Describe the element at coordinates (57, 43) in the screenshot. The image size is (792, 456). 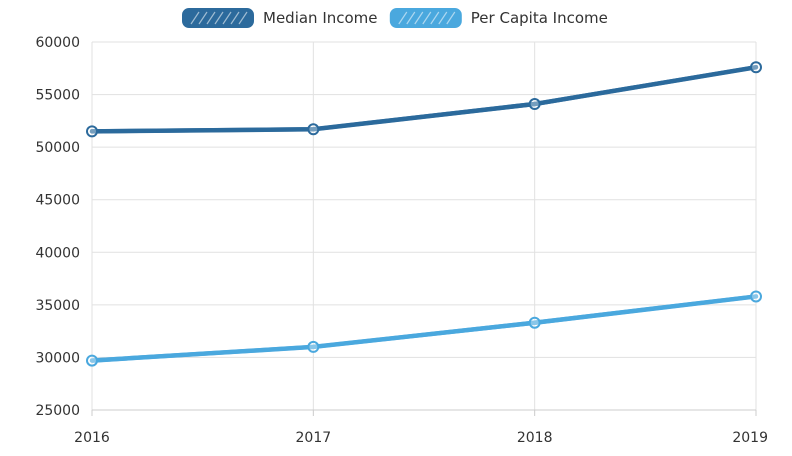
I see `y-tick-label: 60000` at that location.